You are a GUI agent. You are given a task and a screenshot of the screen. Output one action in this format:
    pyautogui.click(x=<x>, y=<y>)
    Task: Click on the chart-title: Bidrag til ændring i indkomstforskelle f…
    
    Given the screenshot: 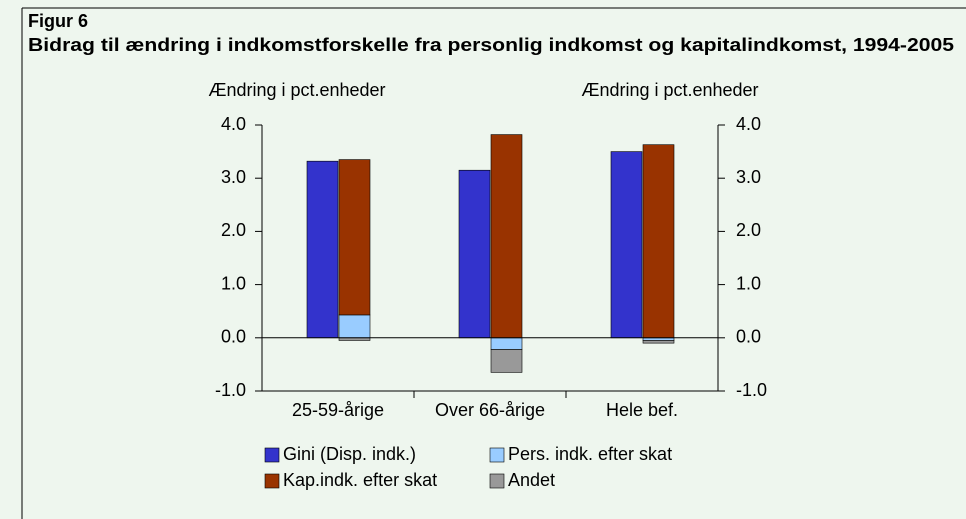 What is the action you would take?
    pyautogui.click(x=491, y=45)
    